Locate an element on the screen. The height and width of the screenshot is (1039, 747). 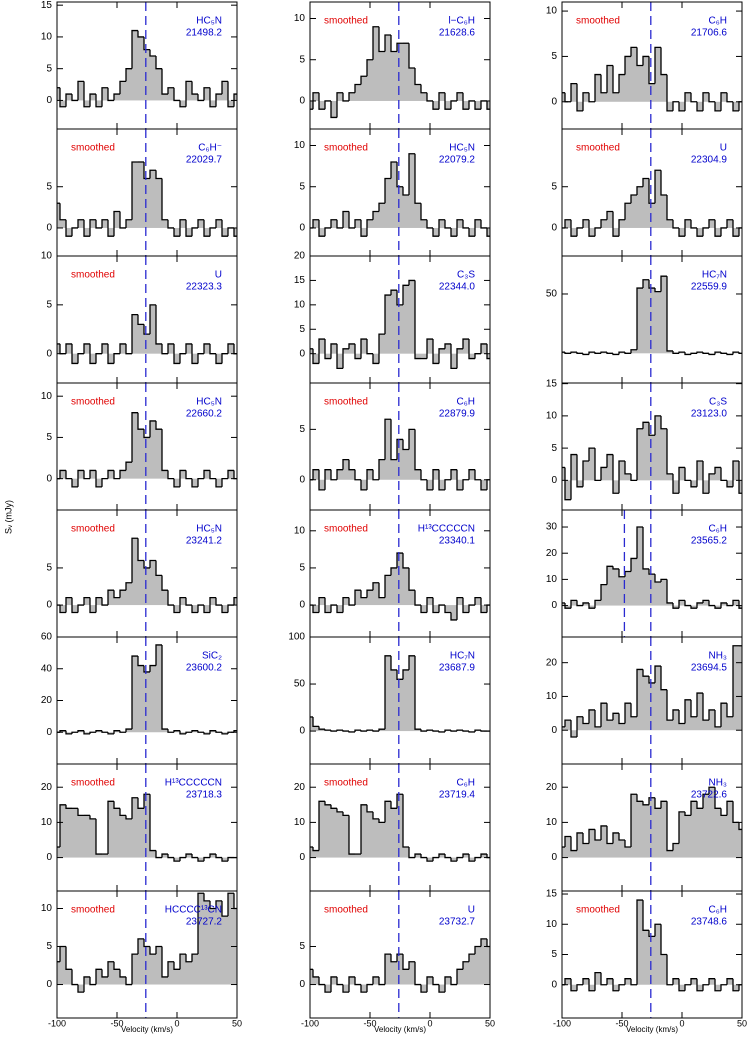
y-tick-label: 20 is located at coordinates (47, 700).